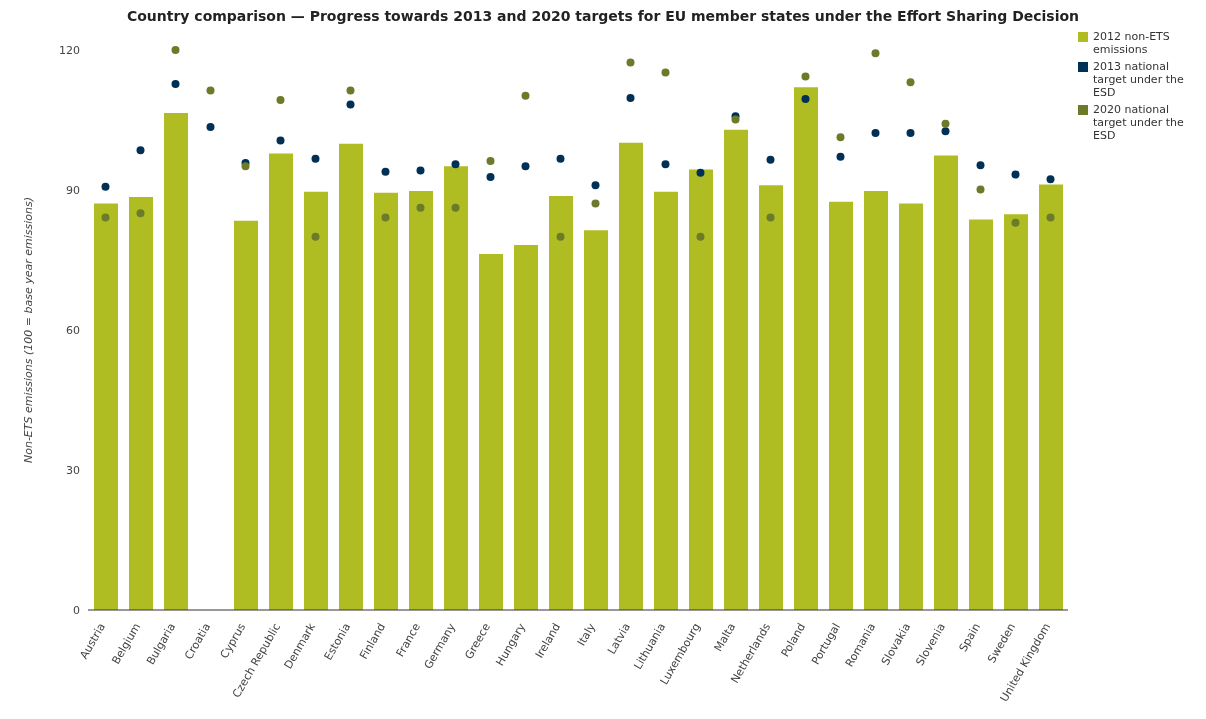 Image resolution: width=1206 pixels, height=719 pixels. I want to click on y-tick-label: 120, so click(69, 50).